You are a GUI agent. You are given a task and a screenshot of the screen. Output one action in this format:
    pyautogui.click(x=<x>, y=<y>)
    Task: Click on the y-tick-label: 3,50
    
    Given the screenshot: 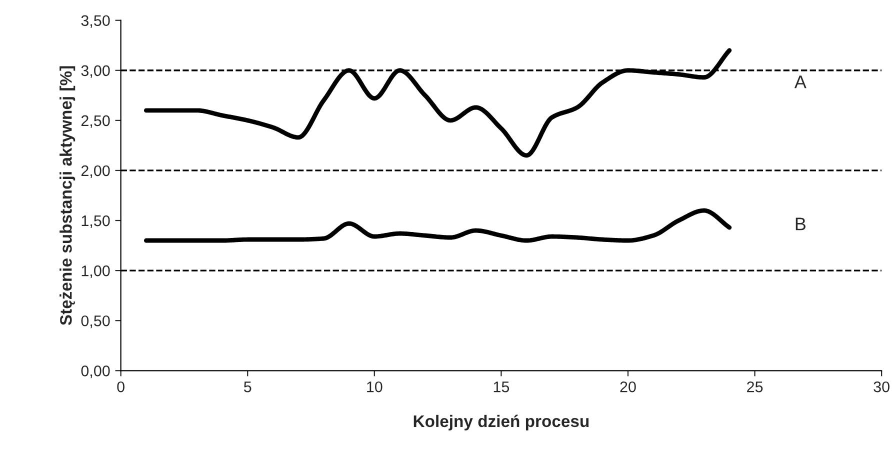 What is the action you would take?
    pyautogui.click(x=95, y=21)
    